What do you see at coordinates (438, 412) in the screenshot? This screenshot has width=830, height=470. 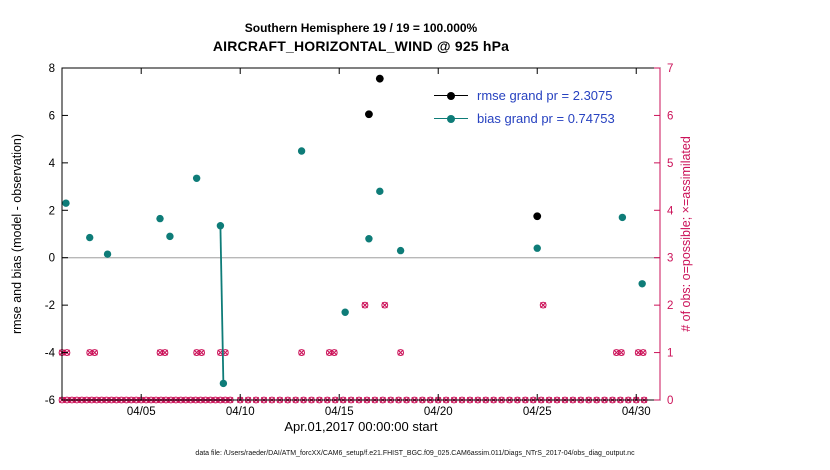 I see `x-tick-label: 04/20` at bounding box center [438, 412].